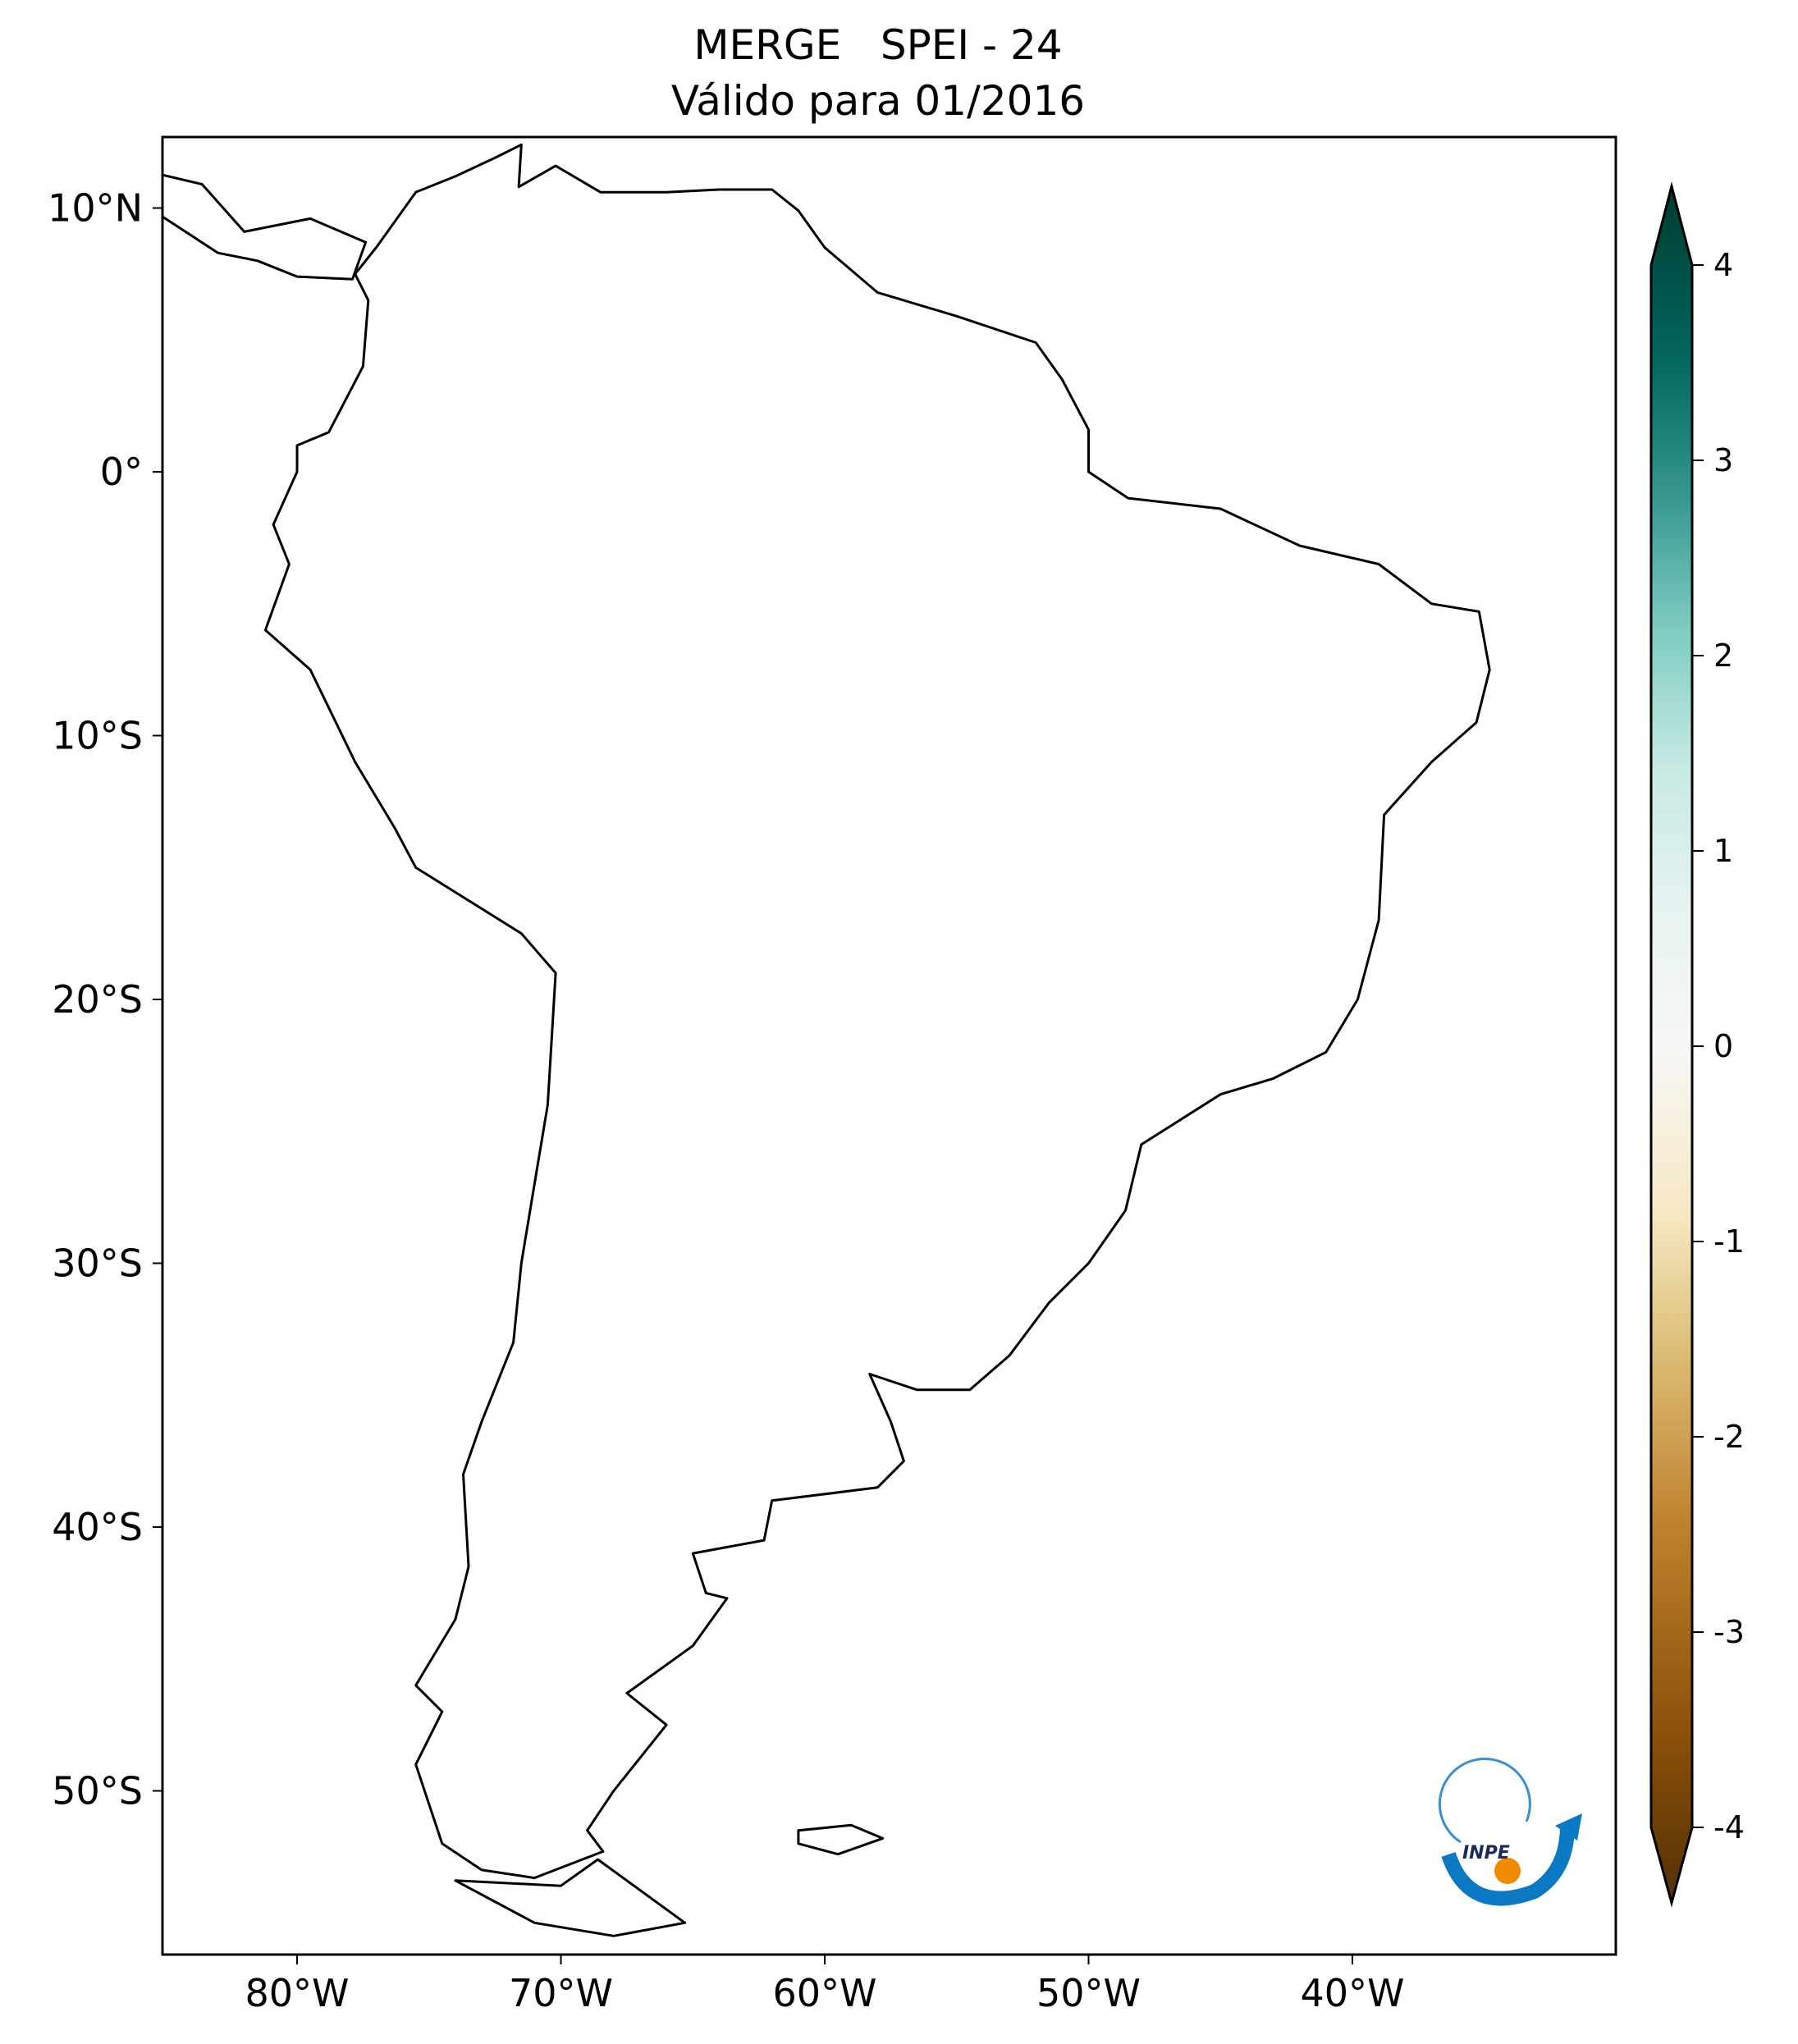  What do you see at coordinates (878, 101) in the screenshot?
I see `chart-subtitle: Válido para 01/2016` at bounding box center [878, 101].